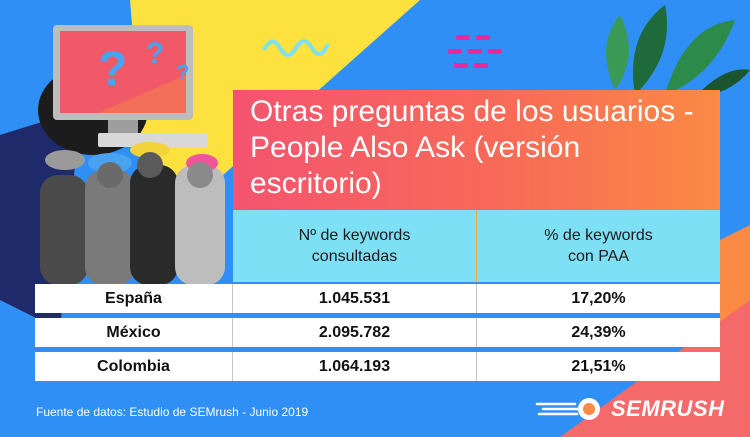  I want to click on question-mark-tiny: ?, so click(182, 72).